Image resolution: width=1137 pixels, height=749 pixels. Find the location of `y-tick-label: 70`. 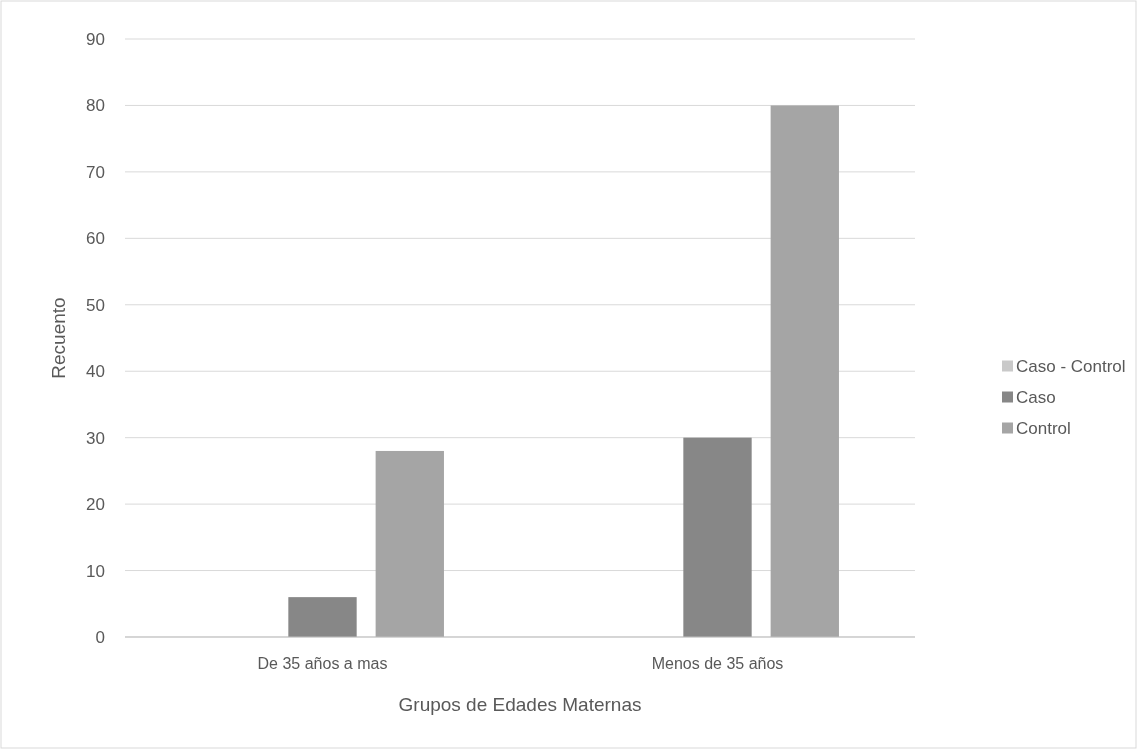

y-tick-label: 70 is located at coordinates (95, 172).